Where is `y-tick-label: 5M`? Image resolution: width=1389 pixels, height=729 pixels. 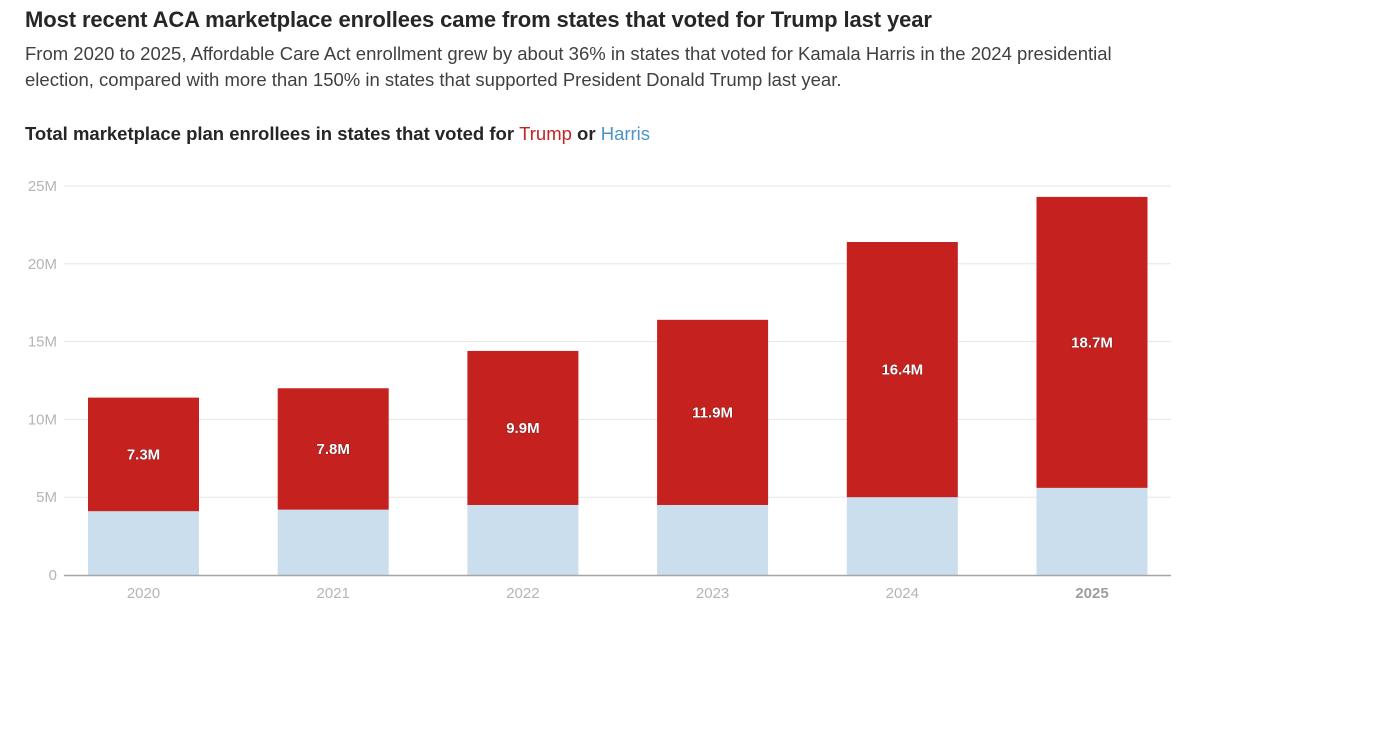 y-tick-label: 5M is located at coordinates (46, 497).